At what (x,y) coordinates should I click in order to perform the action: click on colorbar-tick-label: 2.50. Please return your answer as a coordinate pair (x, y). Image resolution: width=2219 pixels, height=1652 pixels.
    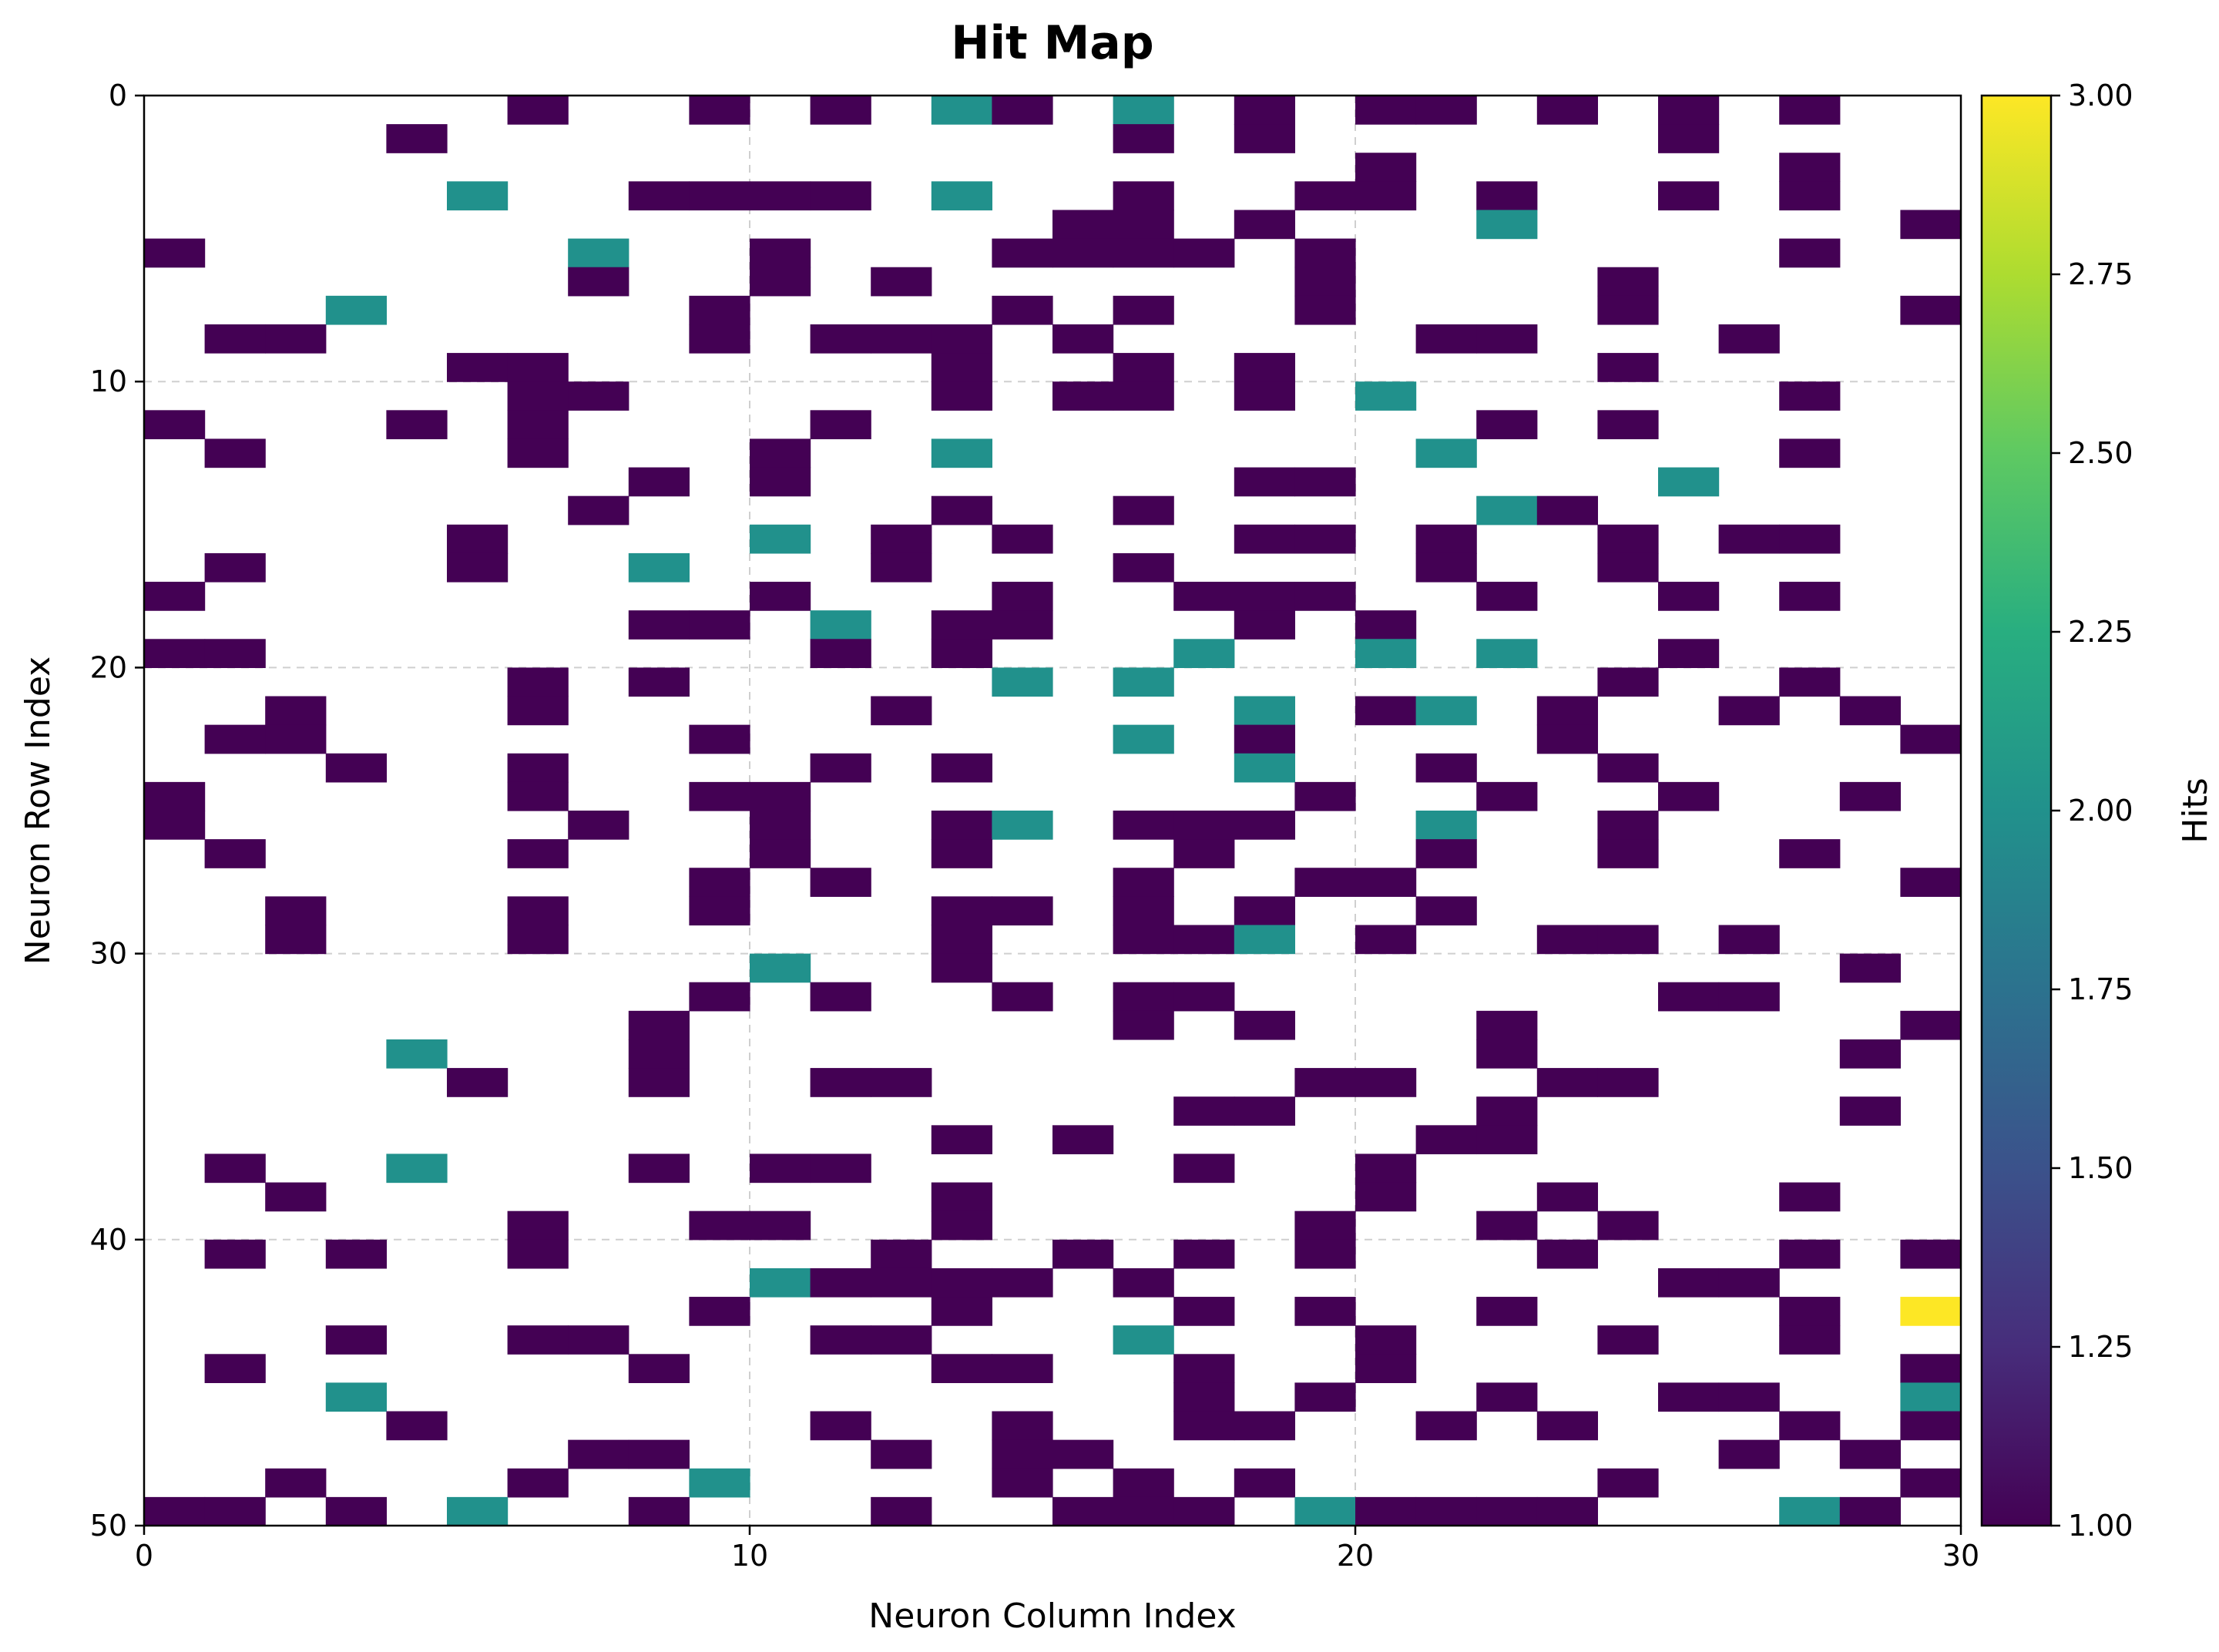
    Looking at the image, I should click on (2100, 453).